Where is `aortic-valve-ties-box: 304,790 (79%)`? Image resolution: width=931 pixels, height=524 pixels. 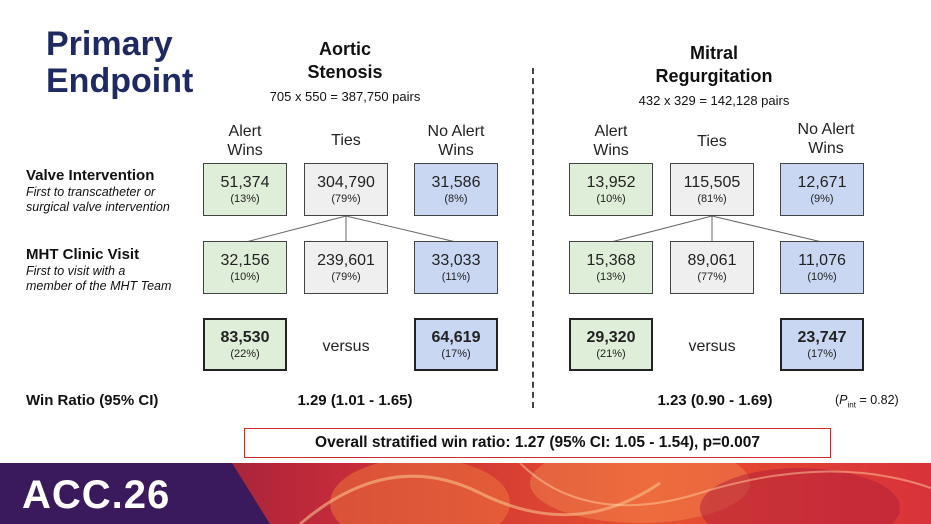 aortic-valve-ties-box: 304,790 (79%) is located at coordinates (346, 189).